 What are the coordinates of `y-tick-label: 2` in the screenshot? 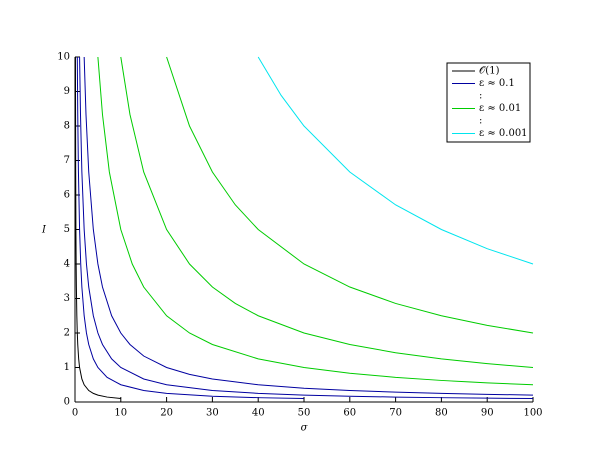 It's located at (67, 333).